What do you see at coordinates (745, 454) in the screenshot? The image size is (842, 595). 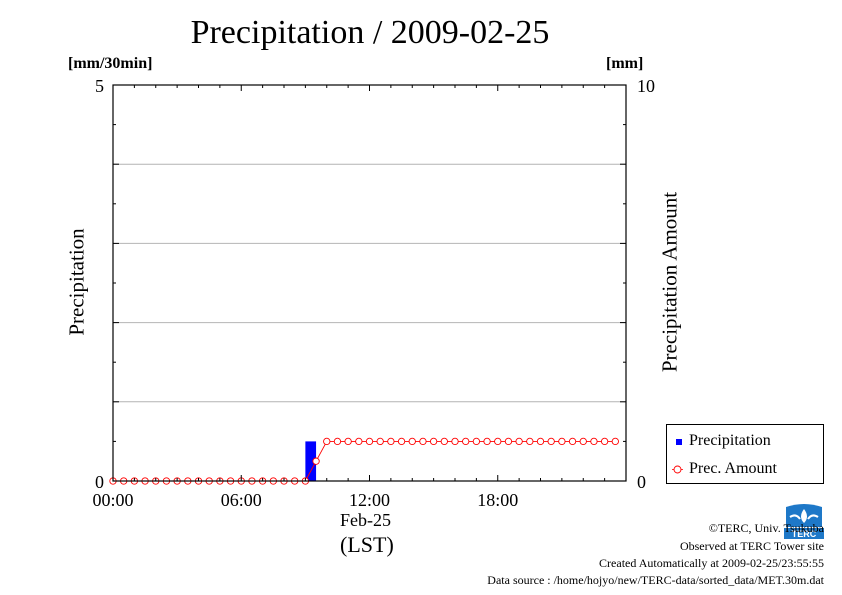 I see `legend: Precipitation Prec. Amount` at bounding box center [745, 454].